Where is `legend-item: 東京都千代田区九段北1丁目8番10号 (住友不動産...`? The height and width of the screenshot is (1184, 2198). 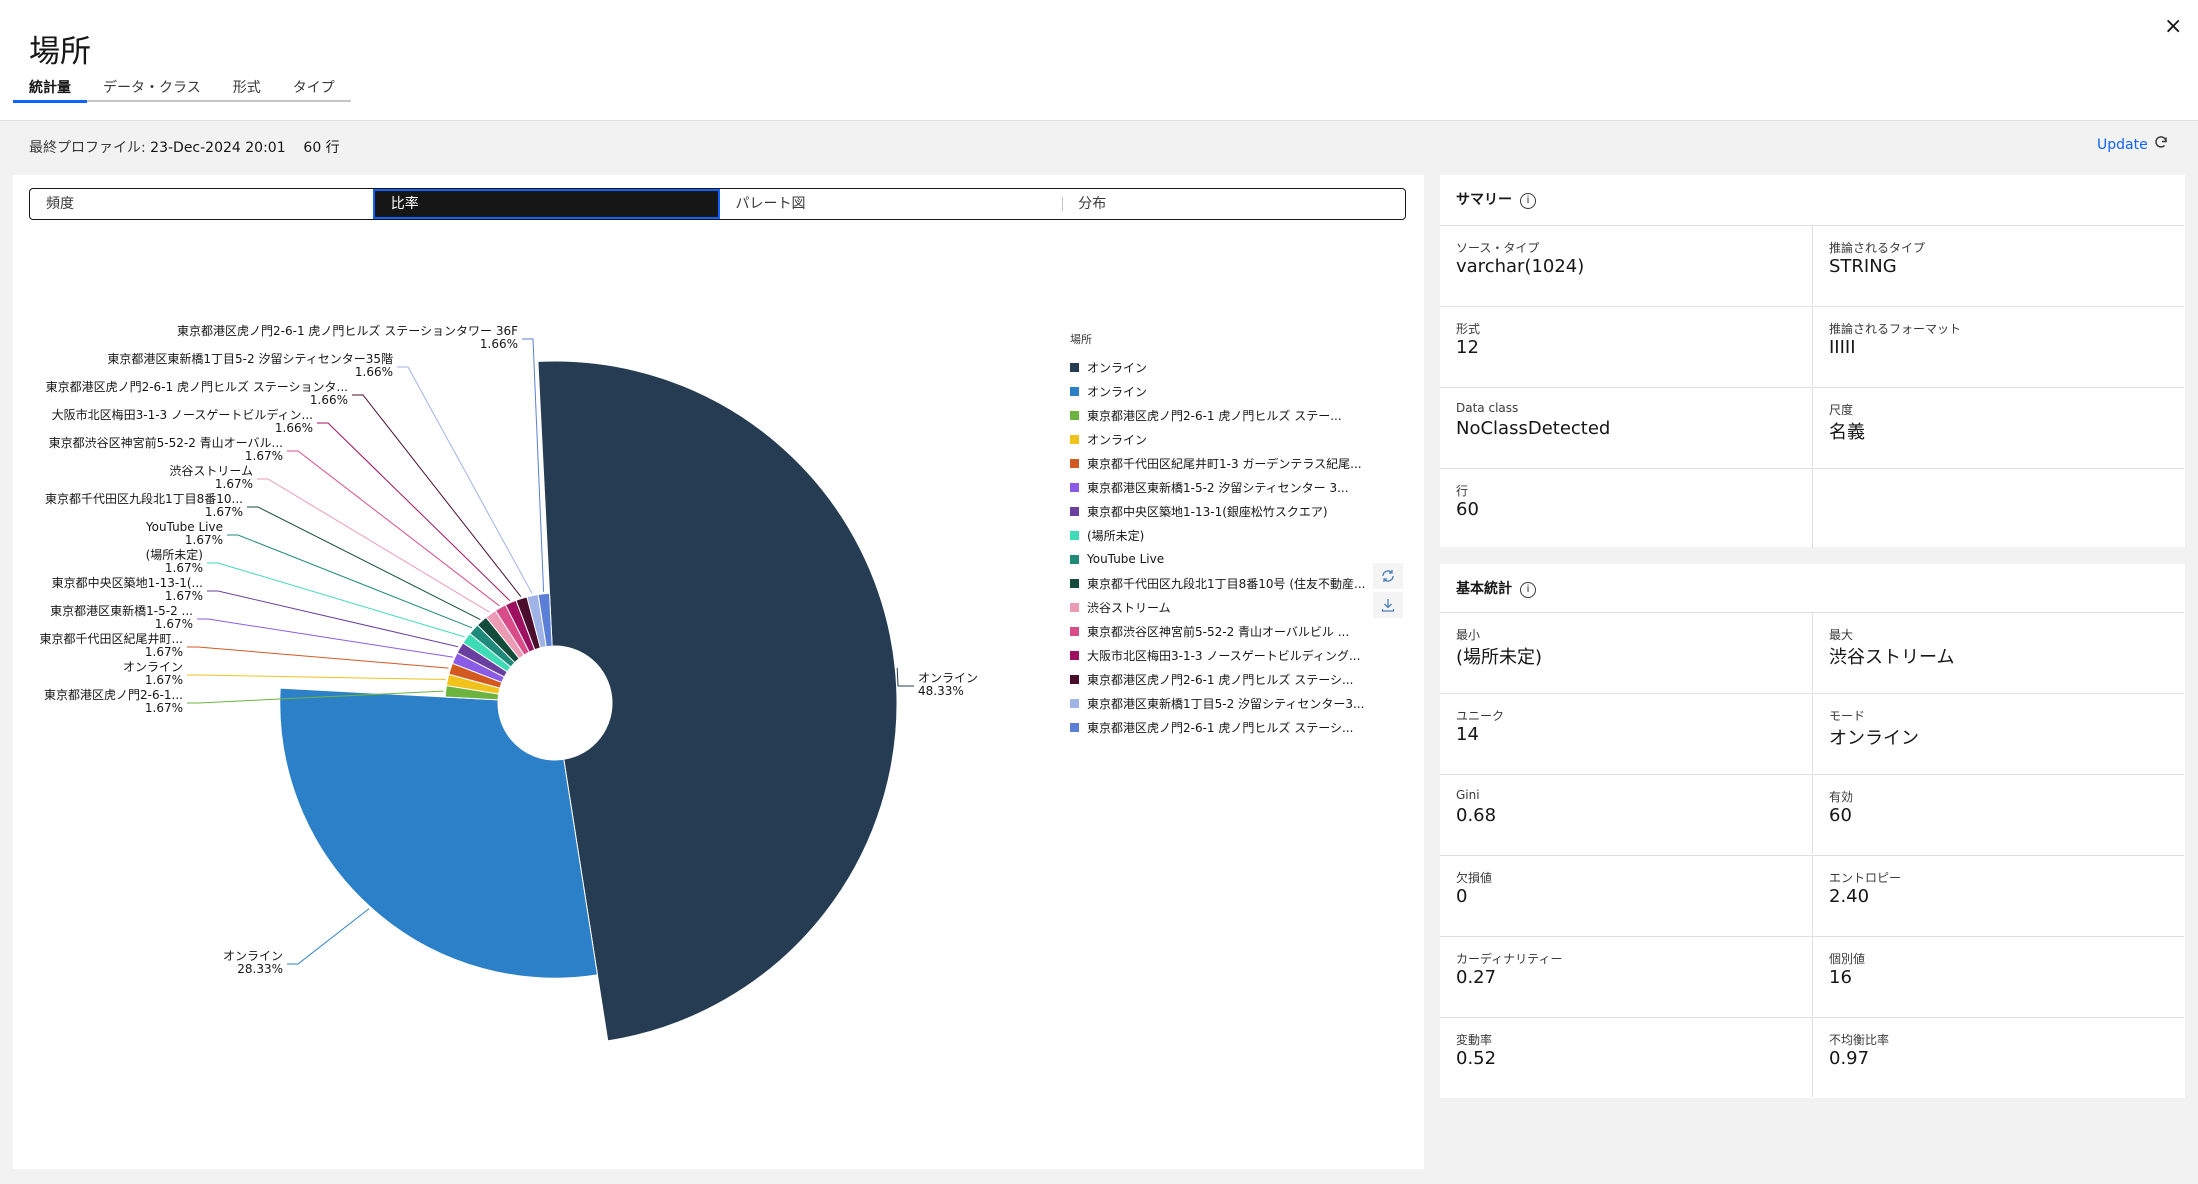 legend-item: 東京都千代田区九段北1丁目8番10号 (住友不動産... is located at coordinates (1220, 583).